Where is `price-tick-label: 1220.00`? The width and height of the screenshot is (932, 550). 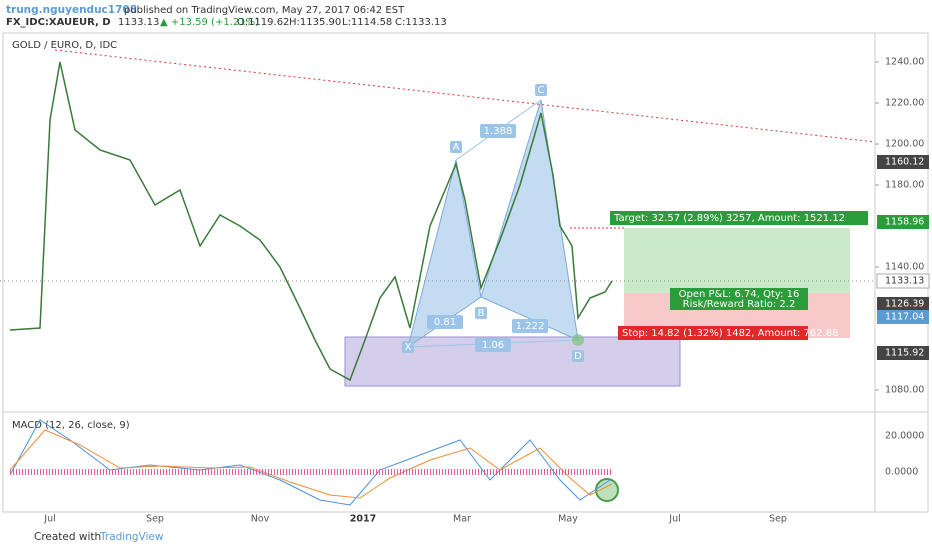 price-tick-label: 1220.00 is located at coordinates (904, 103).